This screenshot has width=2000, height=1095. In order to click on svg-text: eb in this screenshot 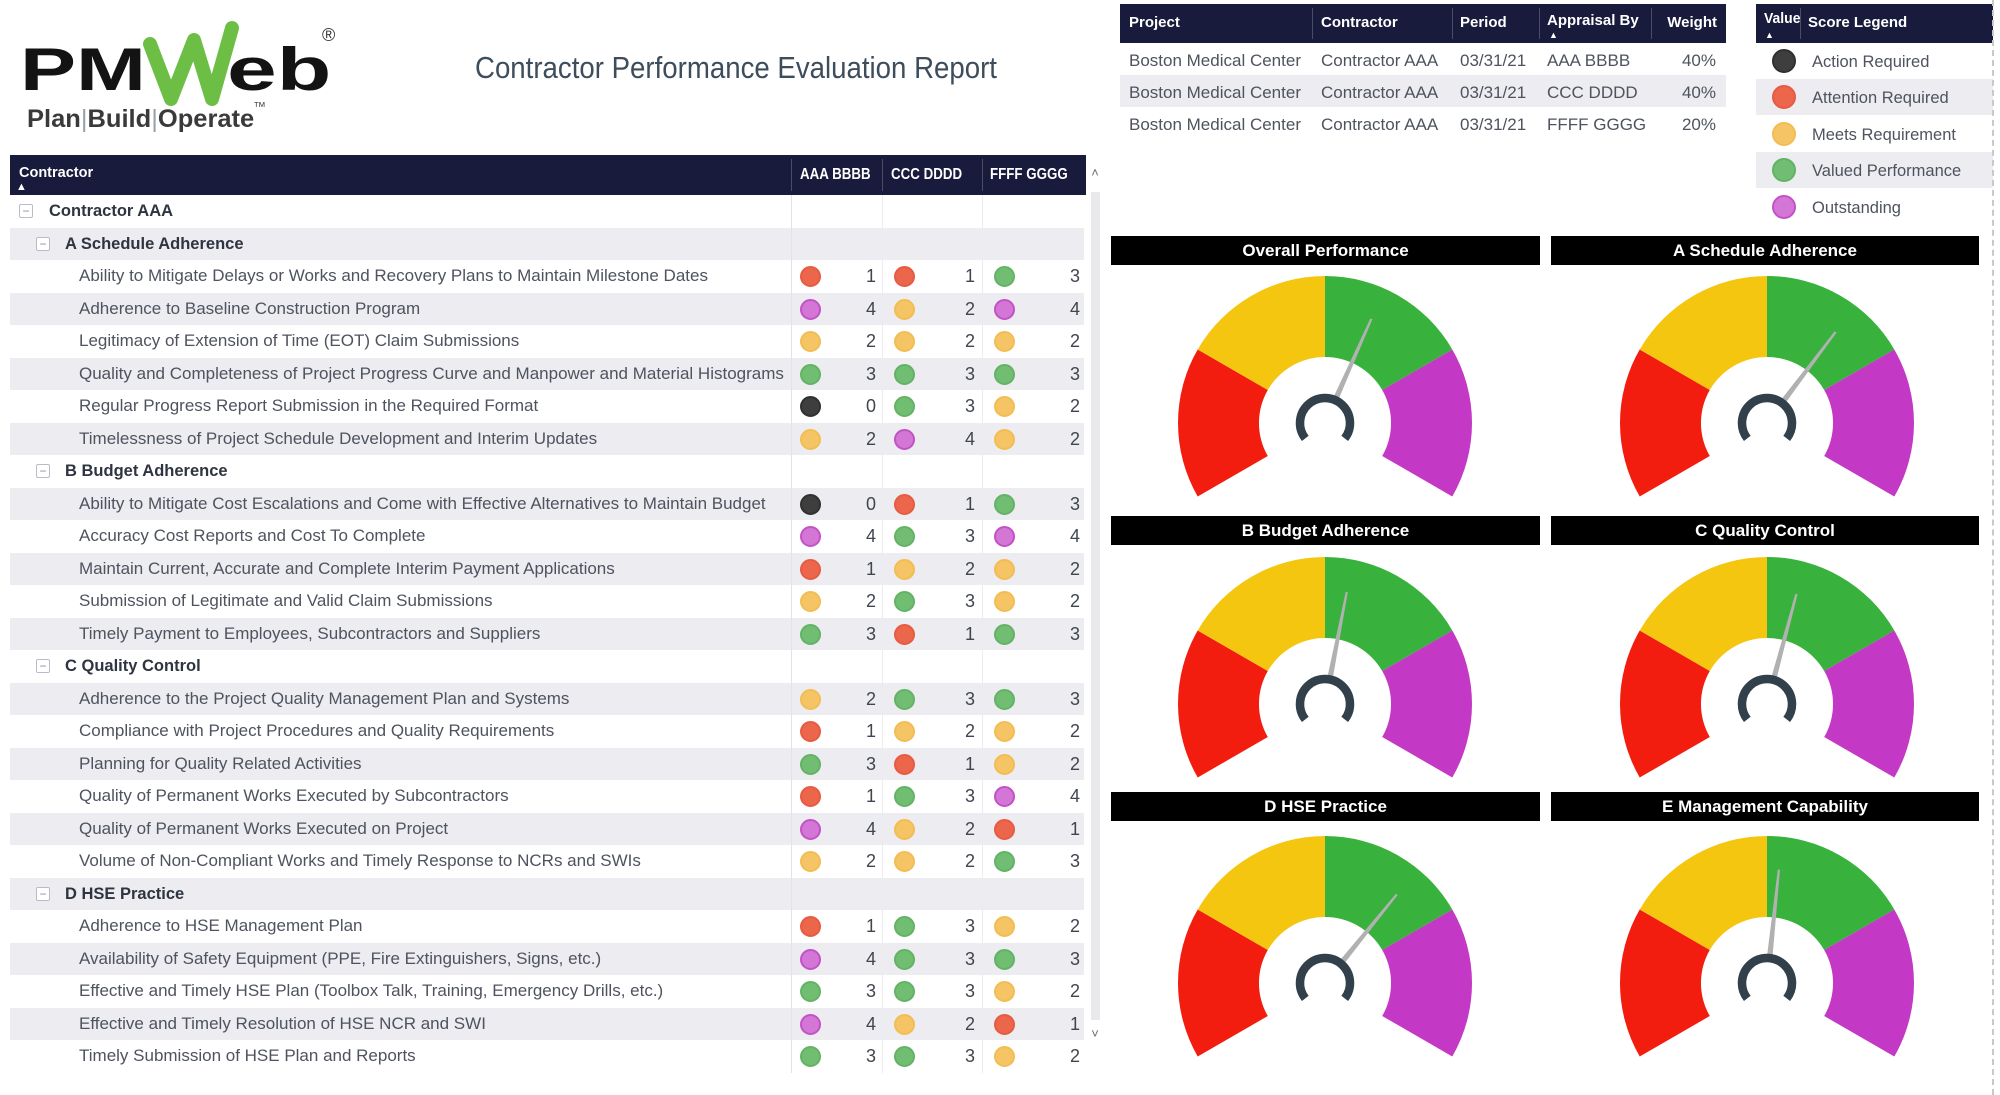, I will do `click(279, 69)`.